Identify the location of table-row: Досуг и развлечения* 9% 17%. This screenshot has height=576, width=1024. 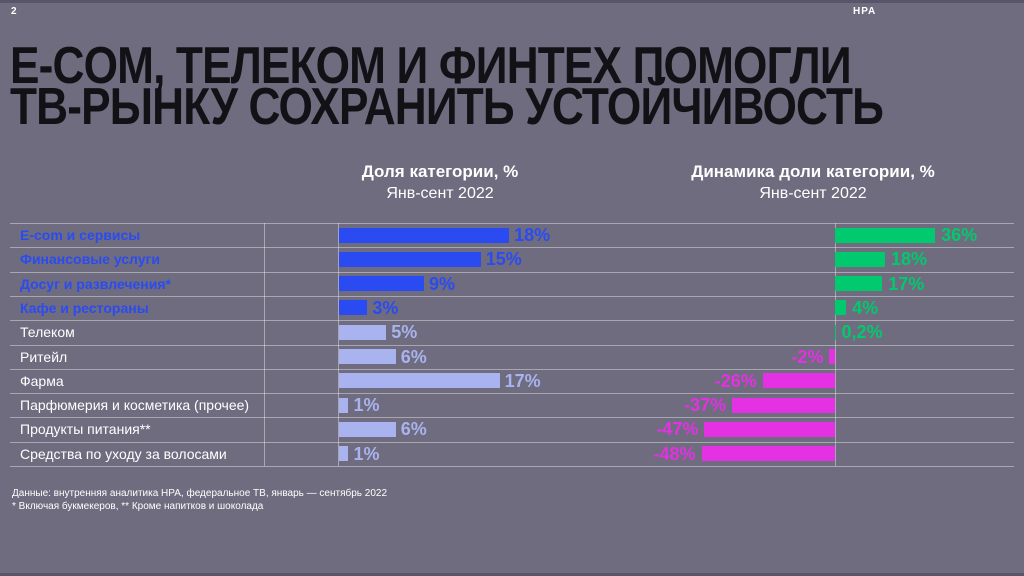
(512, 284).